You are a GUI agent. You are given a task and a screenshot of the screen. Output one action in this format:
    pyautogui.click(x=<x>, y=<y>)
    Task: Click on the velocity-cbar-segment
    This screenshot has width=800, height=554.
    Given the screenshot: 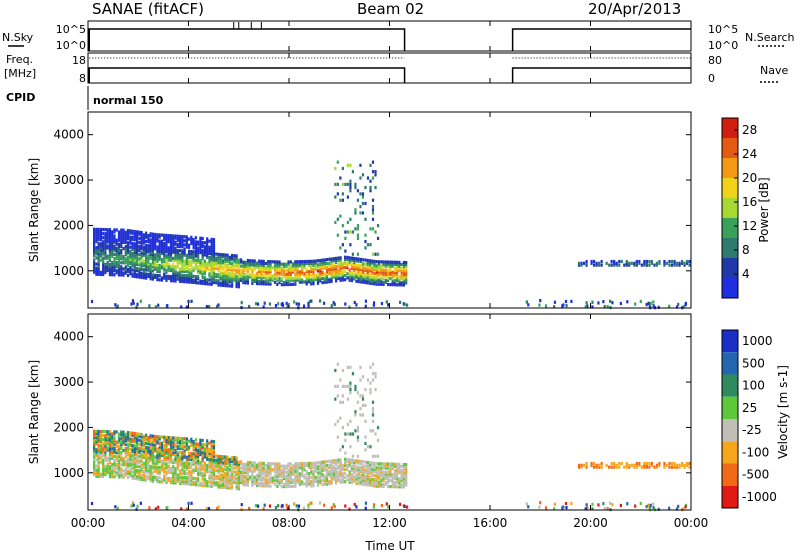 What is the action you would take?
    pyautogui.click(x=730, y=474)
    